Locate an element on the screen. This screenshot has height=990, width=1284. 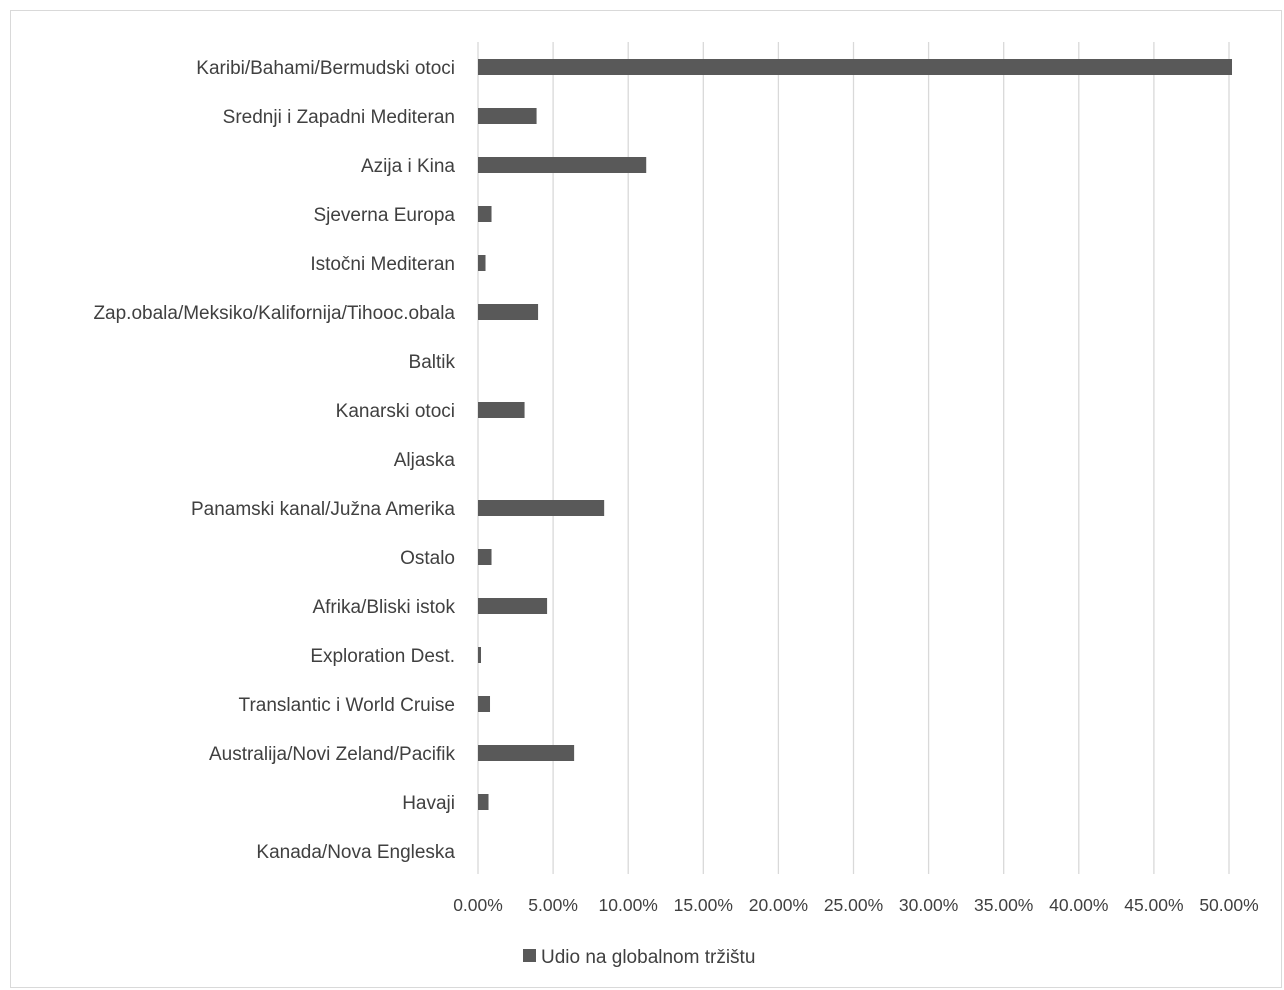
category-label: Kanada/Nova Engleska is located at coordinates (355, 852).